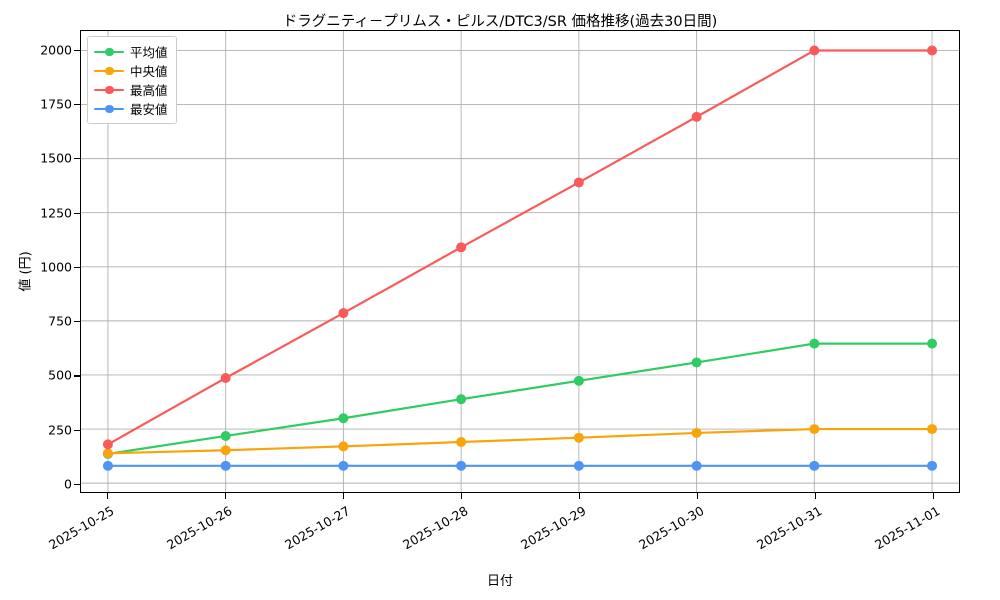 This screenshot has height=600, width=1000. Describe the element at coordinates (56, 158) in the screenshot. I see `y-tick-label: 1500` at that location.